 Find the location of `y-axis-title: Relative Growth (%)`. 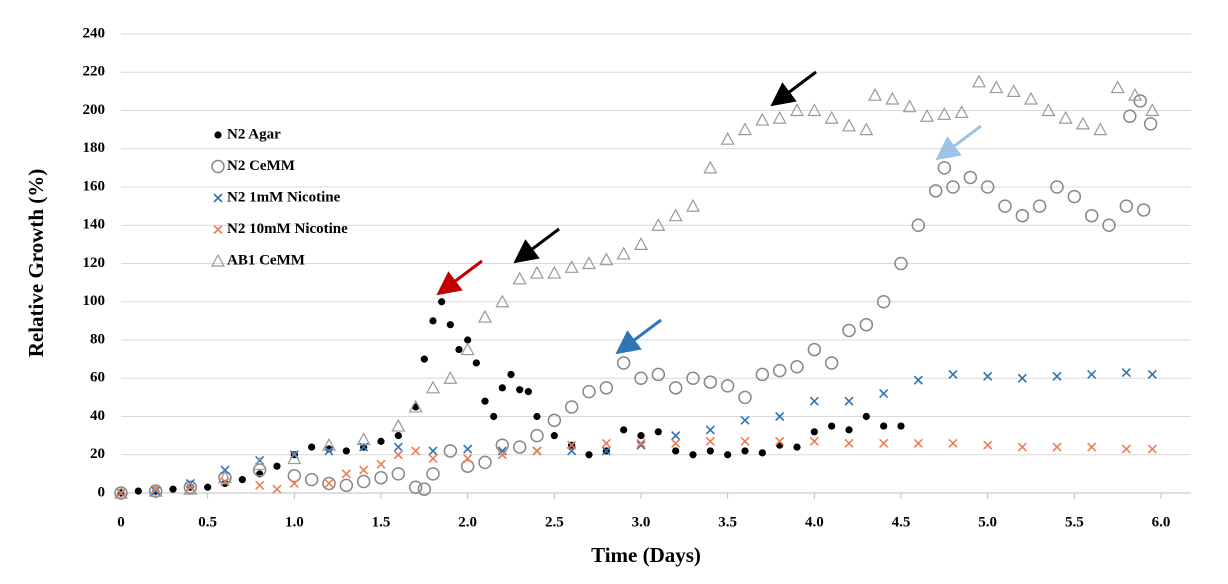

y-axis-title: Relative Growth (%) is located at coordinates (36, 263).